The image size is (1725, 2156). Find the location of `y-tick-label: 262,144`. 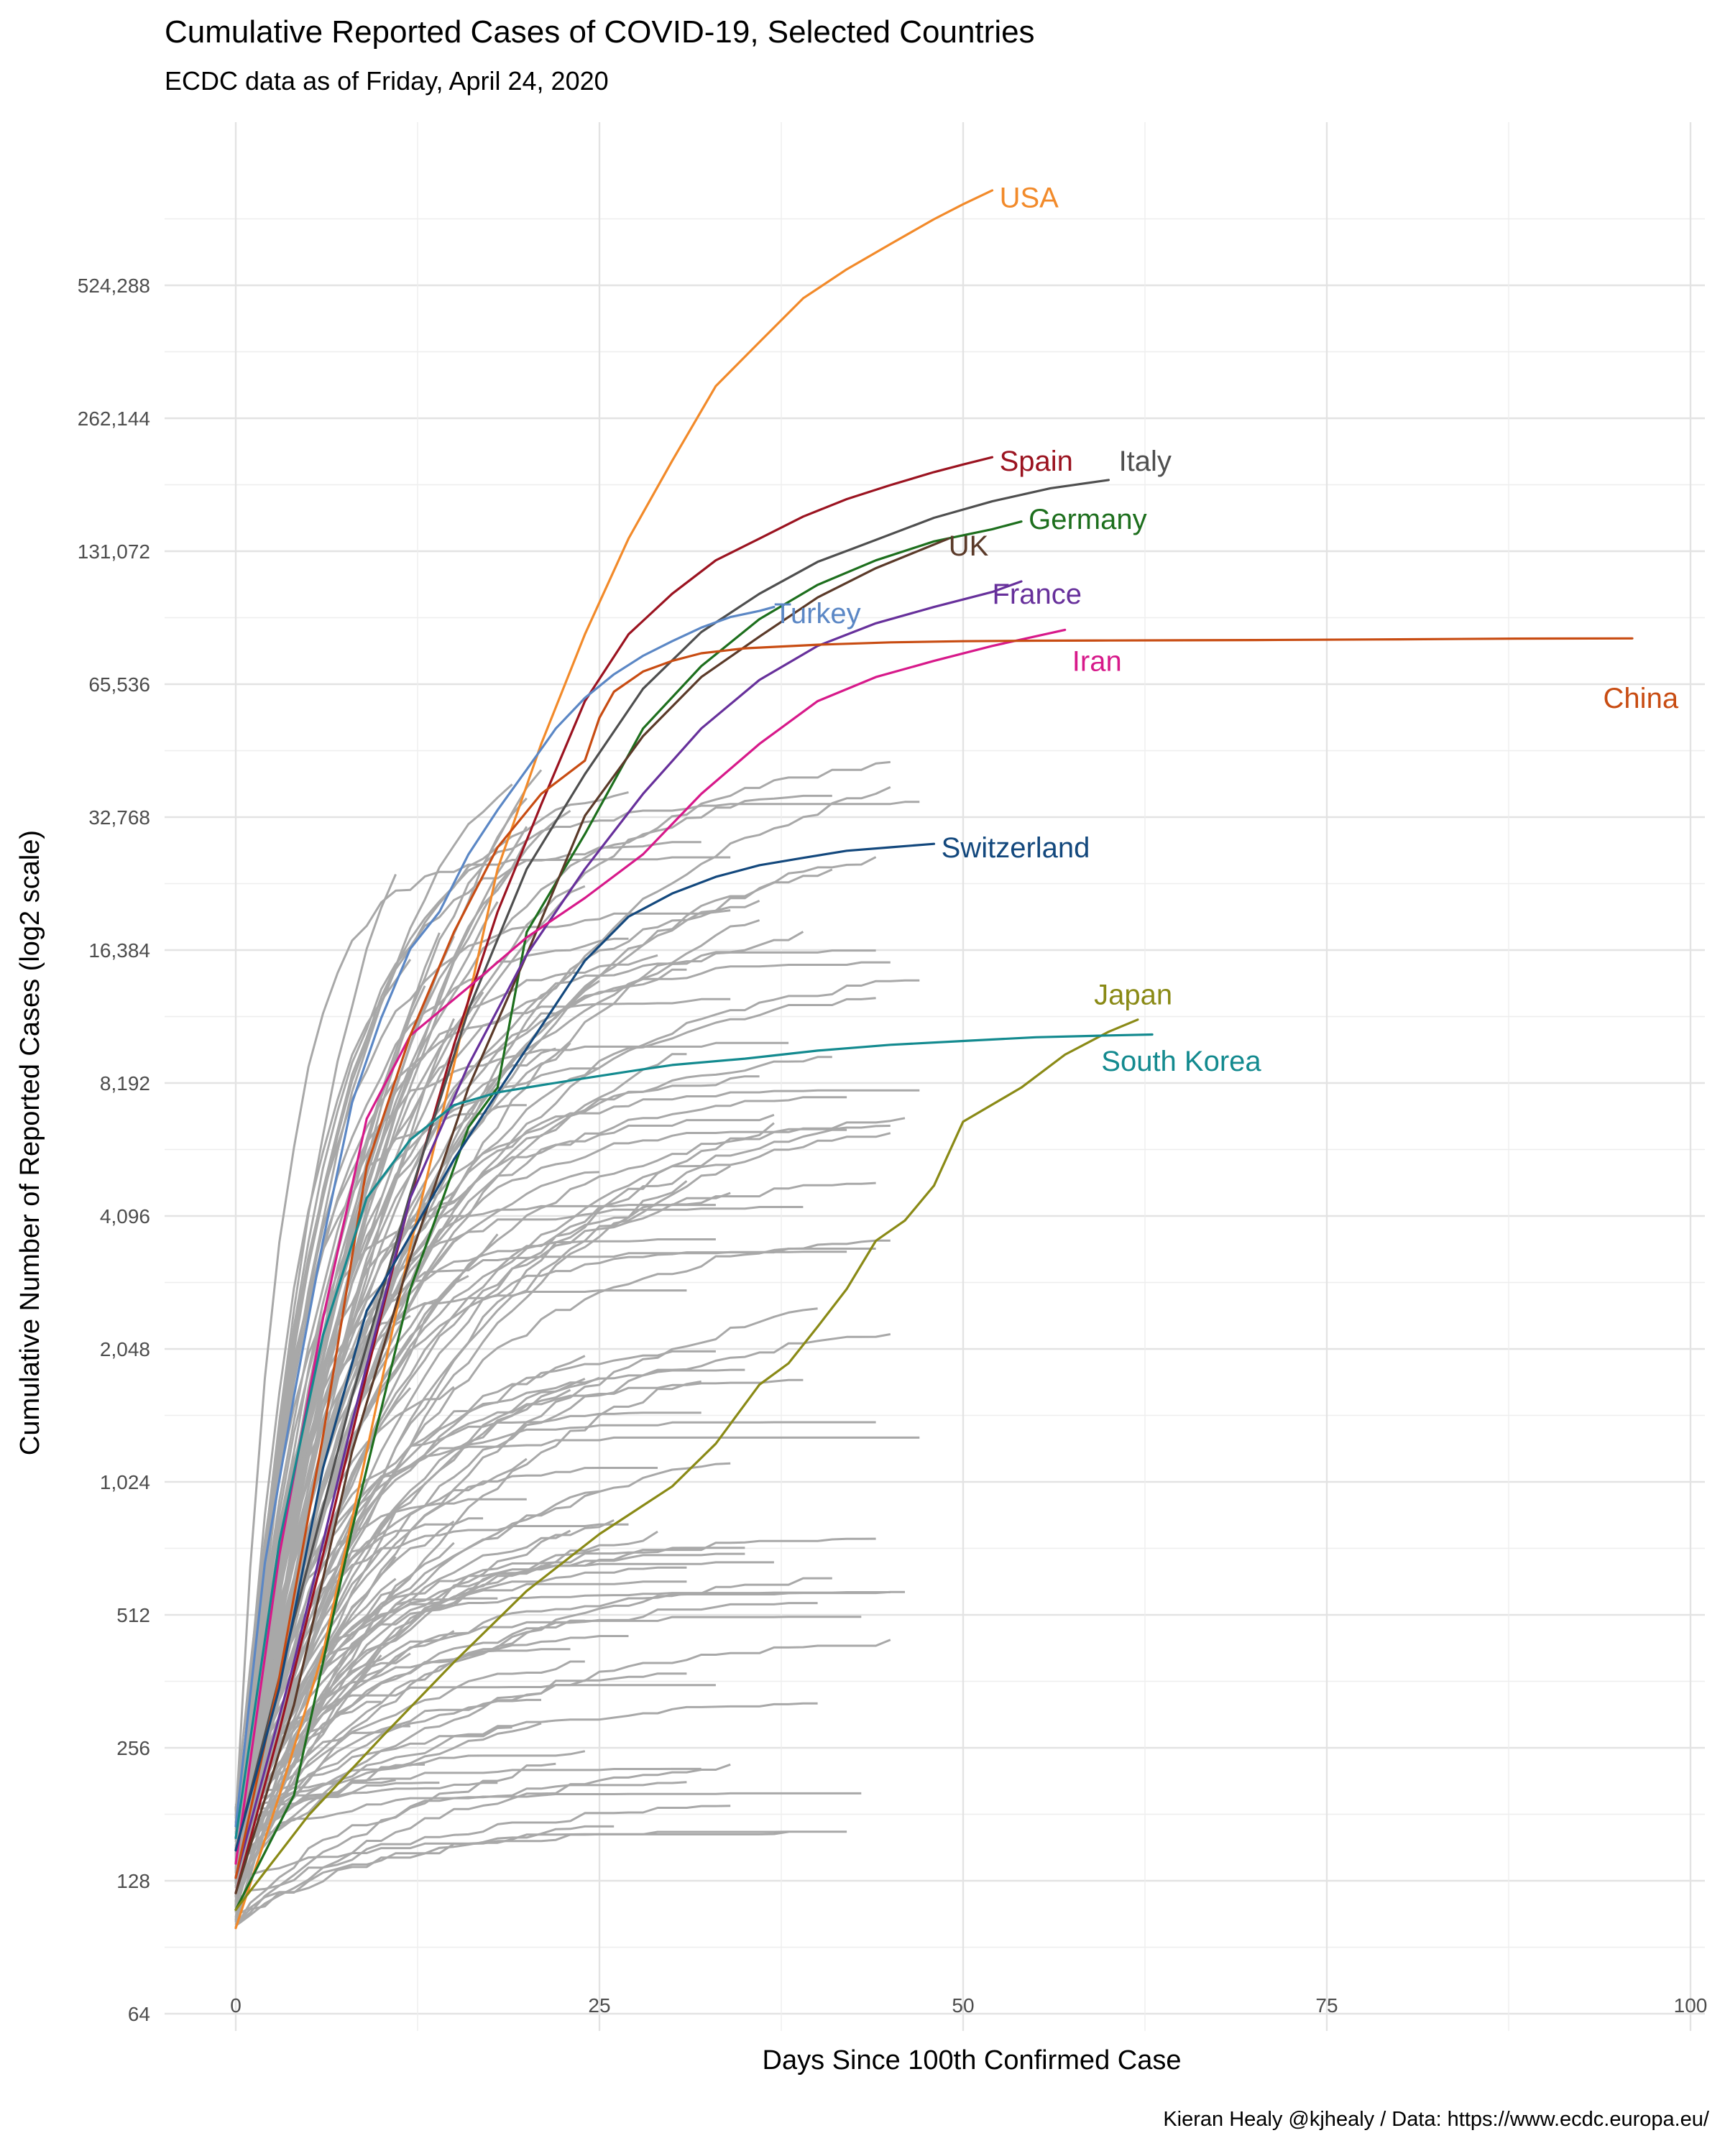

y-tick-label: 262,144 is located at coordinates (114, 419).